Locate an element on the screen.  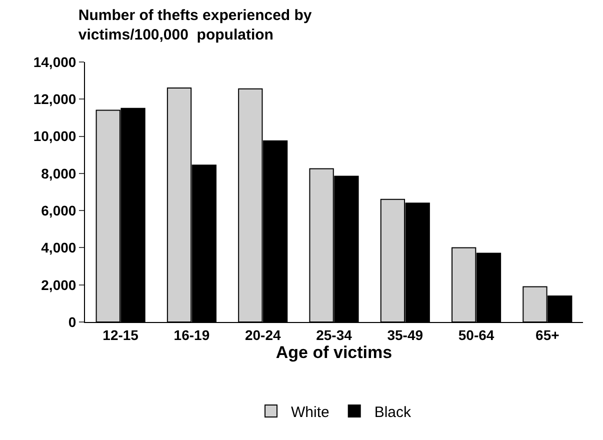
y-tick-label: 6,000 is located at coordinates (58, 210).